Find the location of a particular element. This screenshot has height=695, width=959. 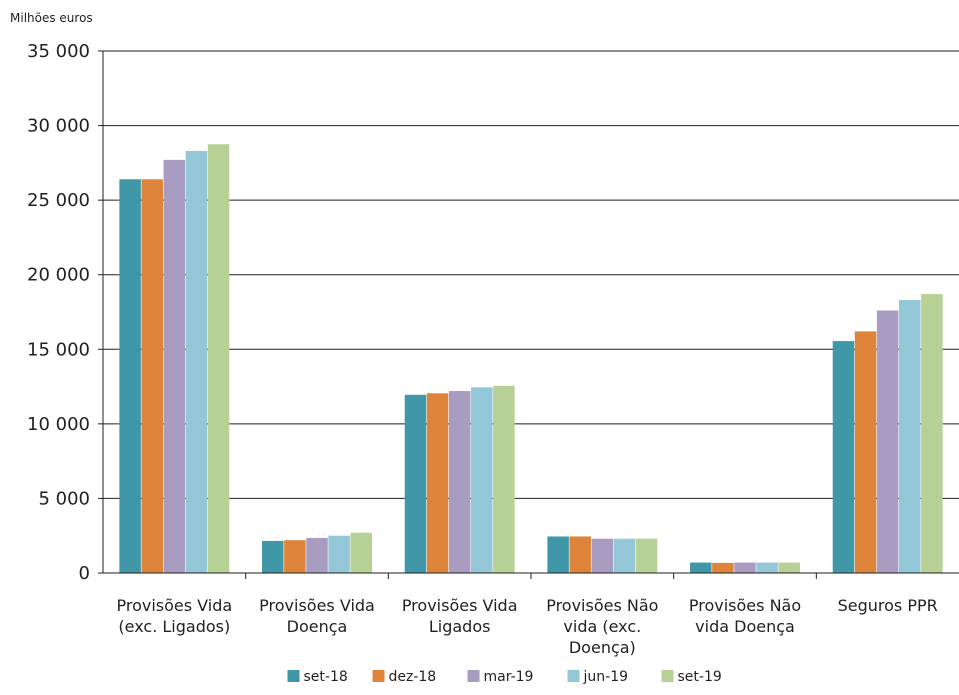

x-category-label-line: Doença is located at coordinates (317, 626).